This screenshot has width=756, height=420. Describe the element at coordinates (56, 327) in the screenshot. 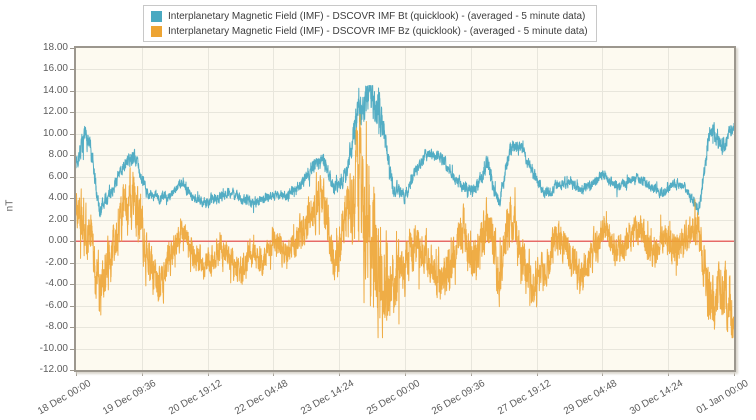

I see `y-tick-label: -8.00` at that location.